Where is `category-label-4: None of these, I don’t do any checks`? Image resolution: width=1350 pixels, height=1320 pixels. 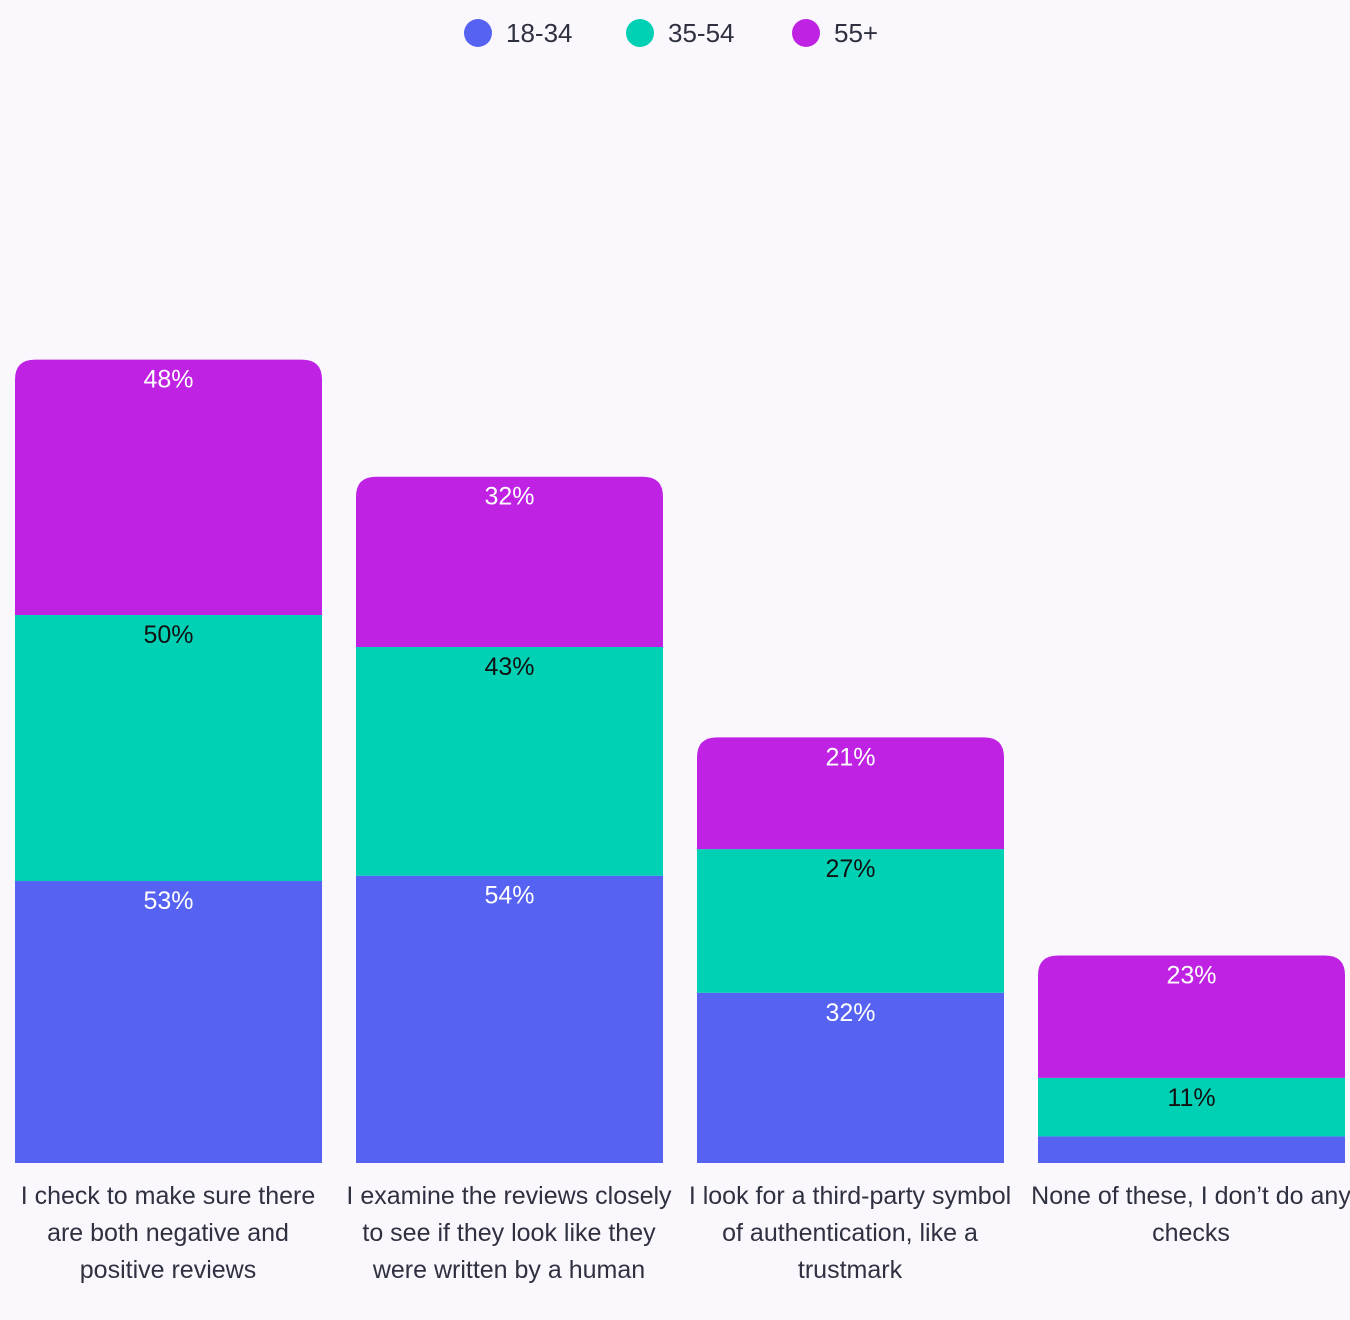 category-label-4: None of these, I don’t do any checks is located at coordinates (1190, 1214).